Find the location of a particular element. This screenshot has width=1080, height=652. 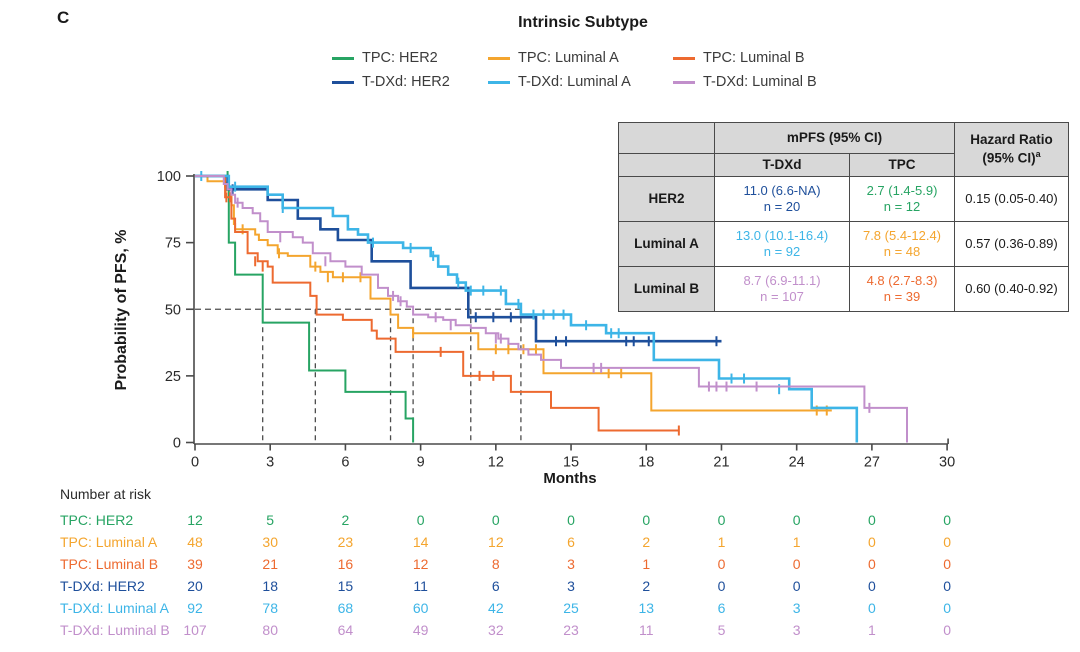

risk-row-label: T-DXd: HER2 is located at coordinates (102, 586).